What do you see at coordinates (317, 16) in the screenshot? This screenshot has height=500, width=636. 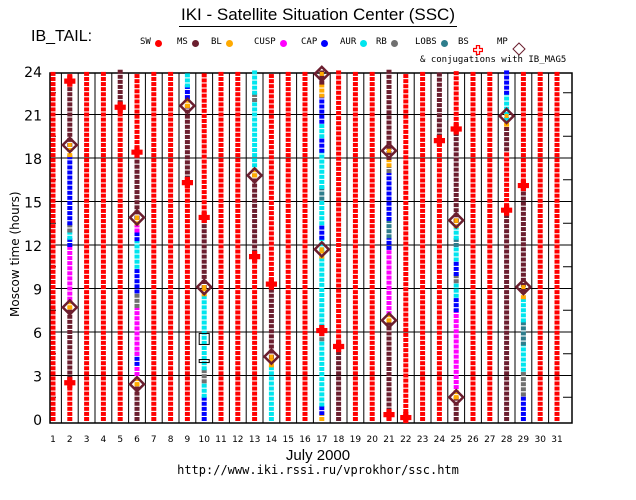 I see `chart-title-text: IKI - Satellite Situation Center (SSC)` at bounding box center [317, 16].